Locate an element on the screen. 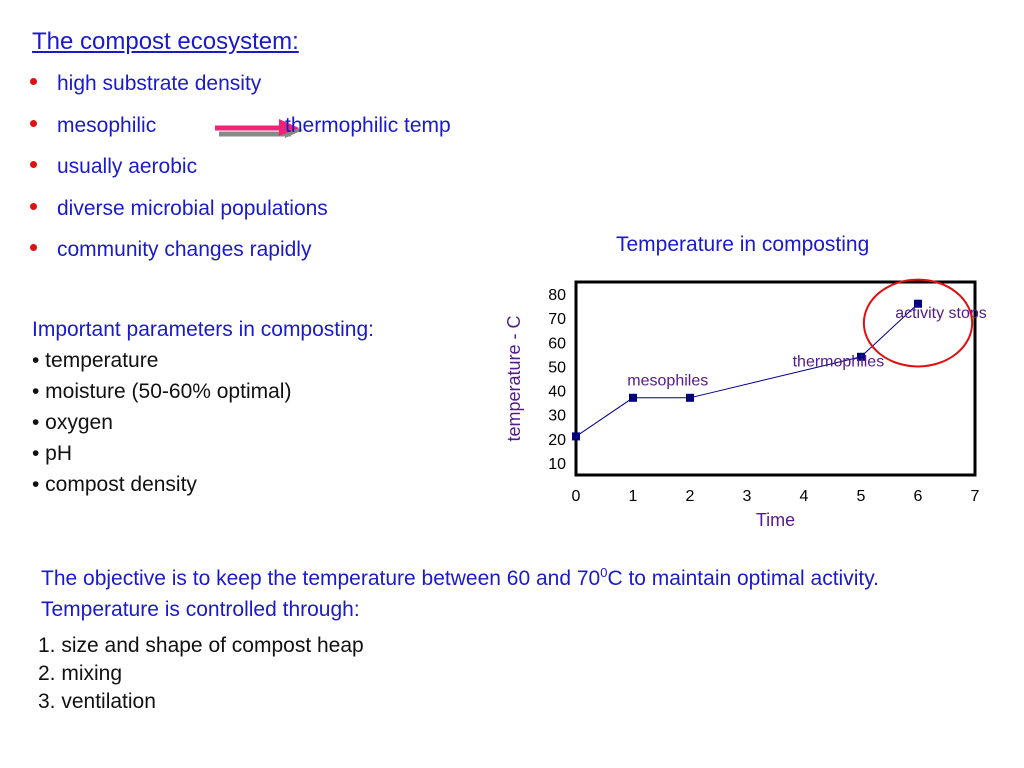 The height and width of the screenshot is (768, 1024). y-tick-label: 60 is located at coordinates (557, 343).